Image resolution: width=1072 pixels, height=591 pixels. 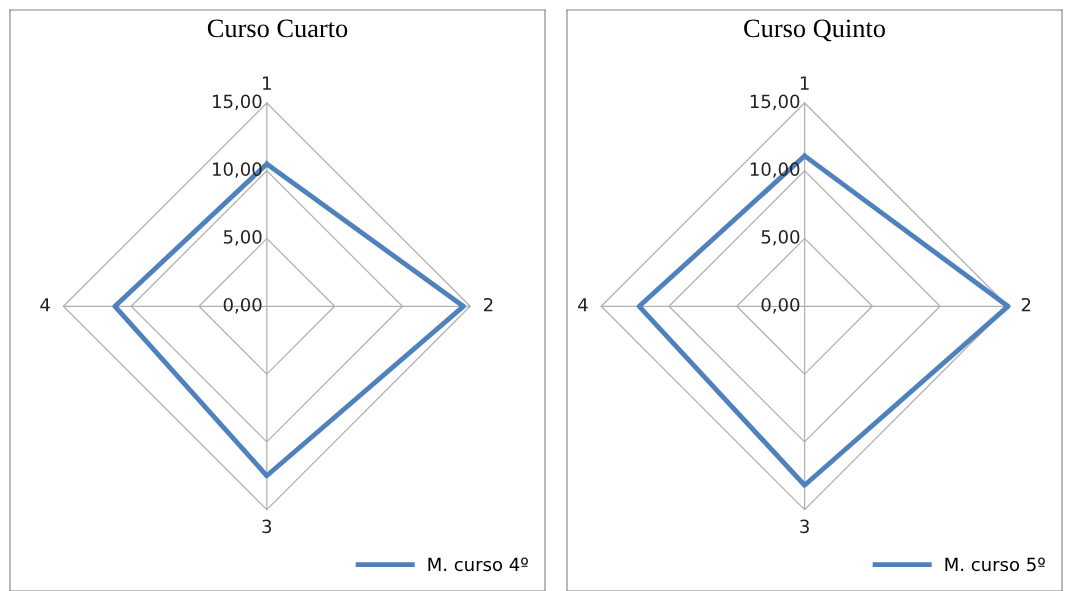 I want to click on chart-title: Curso Cuarto, so click(x=277, y=28).